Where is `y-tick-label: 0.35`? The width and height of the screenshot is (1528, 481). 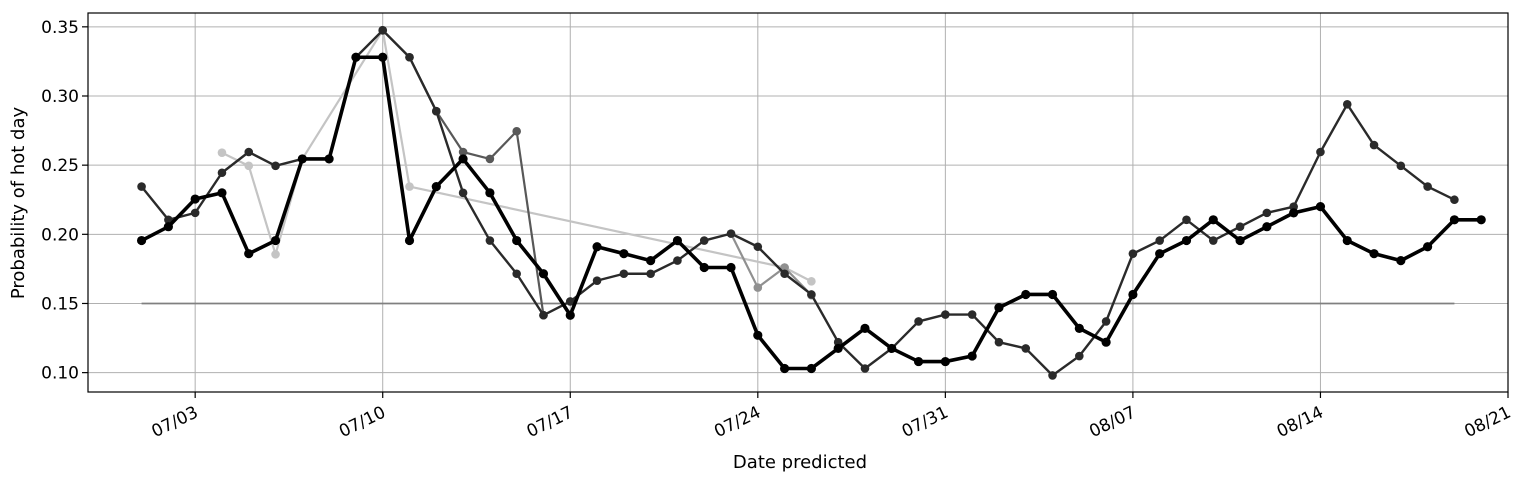
y-tick-label: 0.35 is located at coordinates (60, 28).